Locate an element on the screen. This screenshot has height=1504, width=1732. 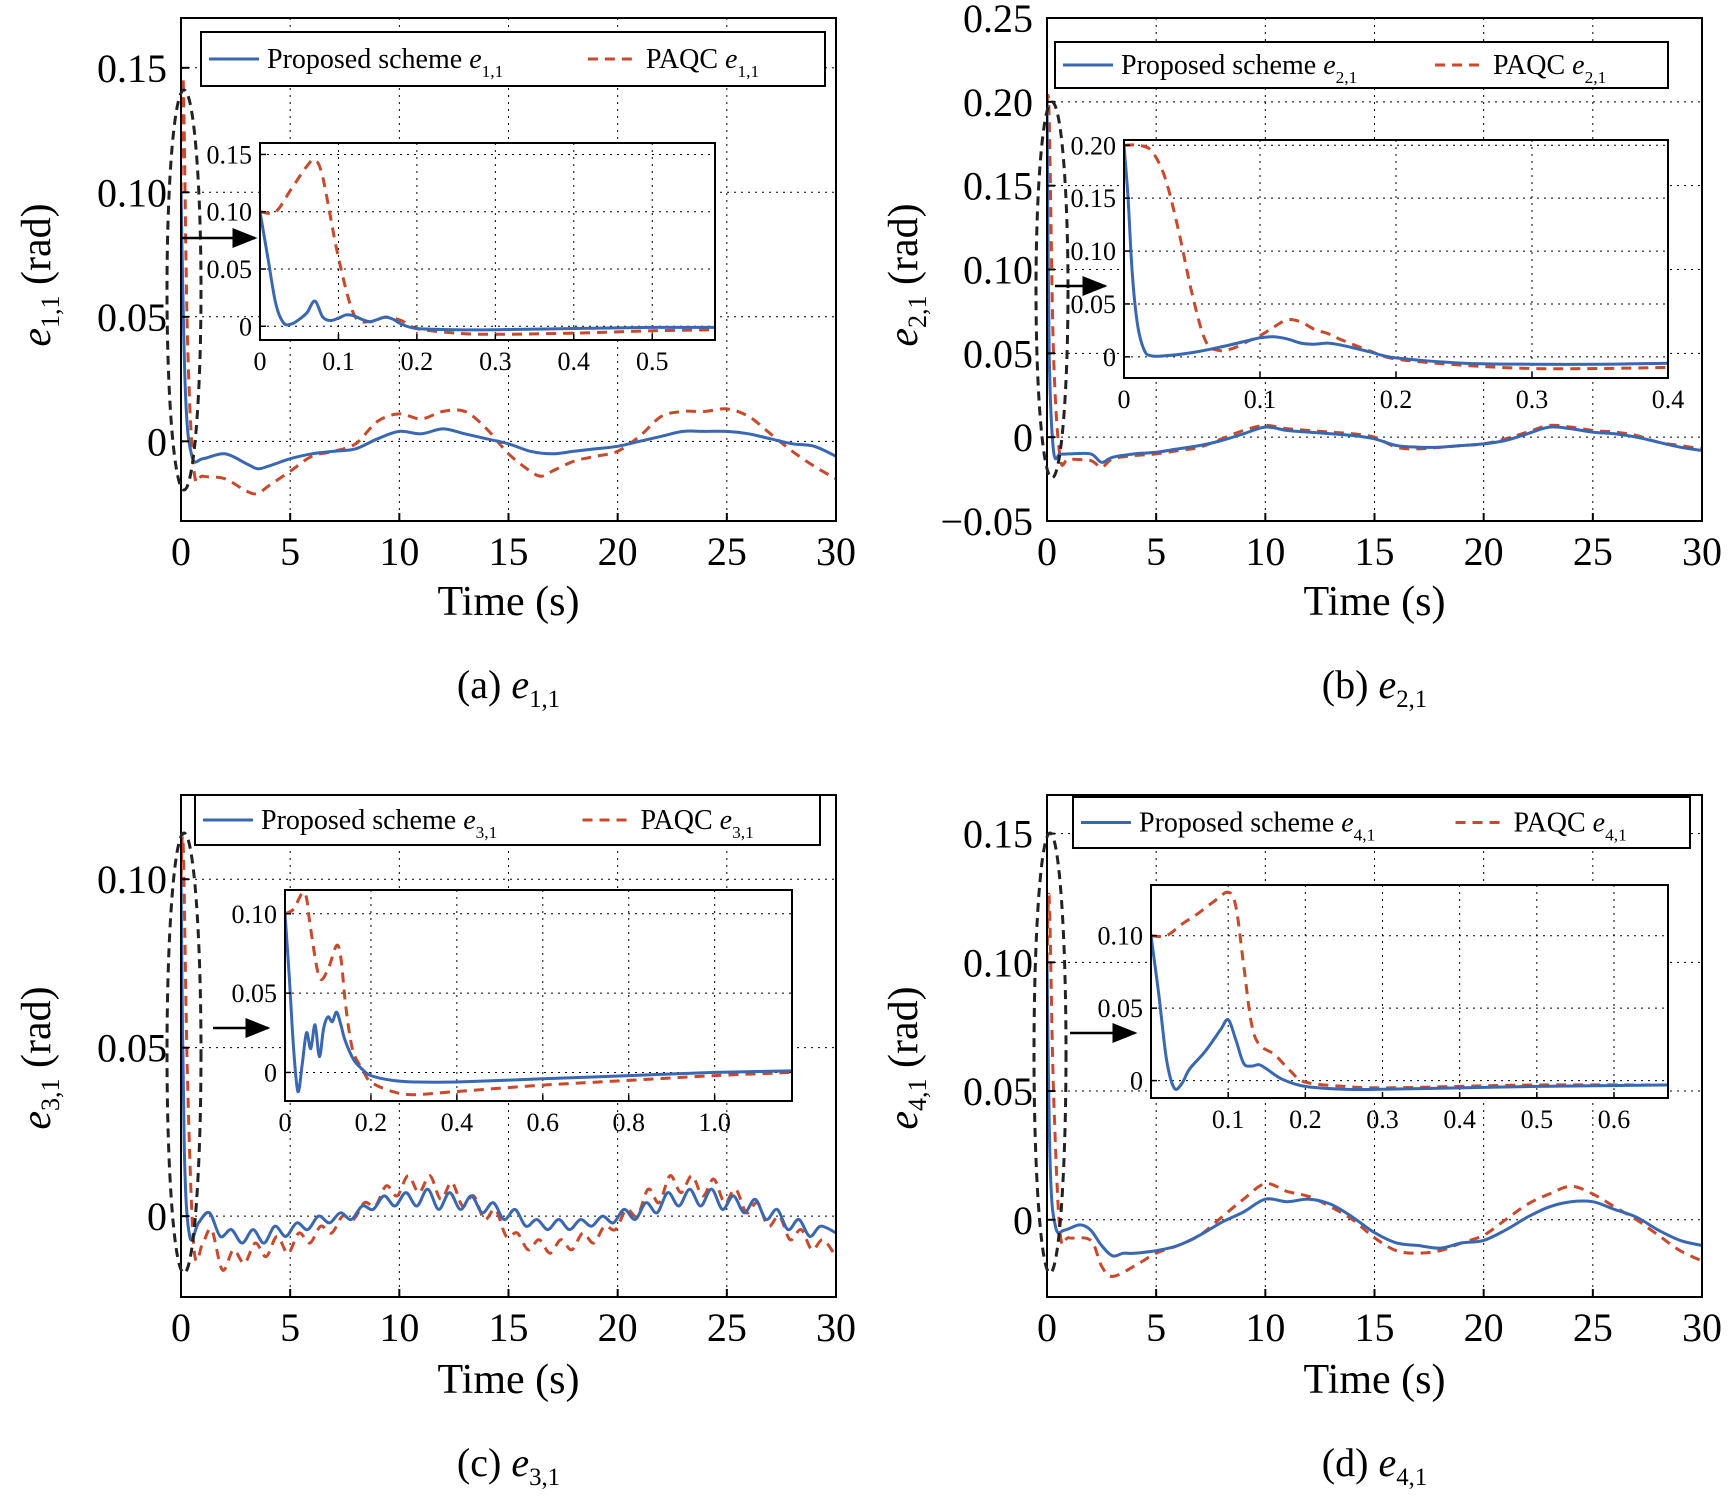
legend-proposed-label-sub: 1,1 is located at coordinates (493, 71).